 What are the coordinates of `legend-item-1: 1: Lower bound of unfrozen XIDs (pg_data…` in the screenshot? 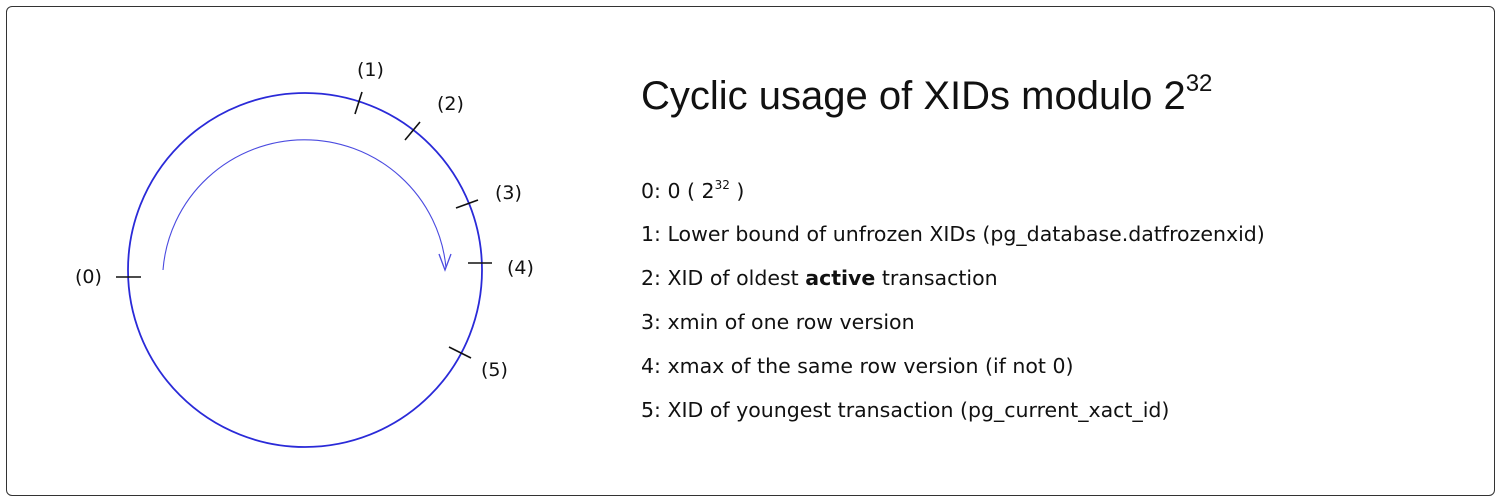 It's located at (953, 234).